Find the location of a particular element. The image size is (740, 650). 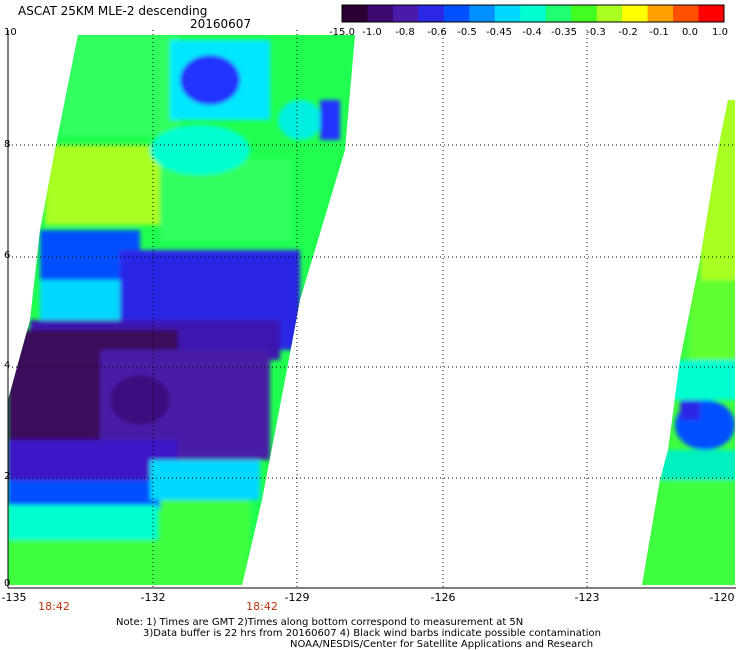

colorbar-tick-label: -0.2 is located at coordinates (628, 32).